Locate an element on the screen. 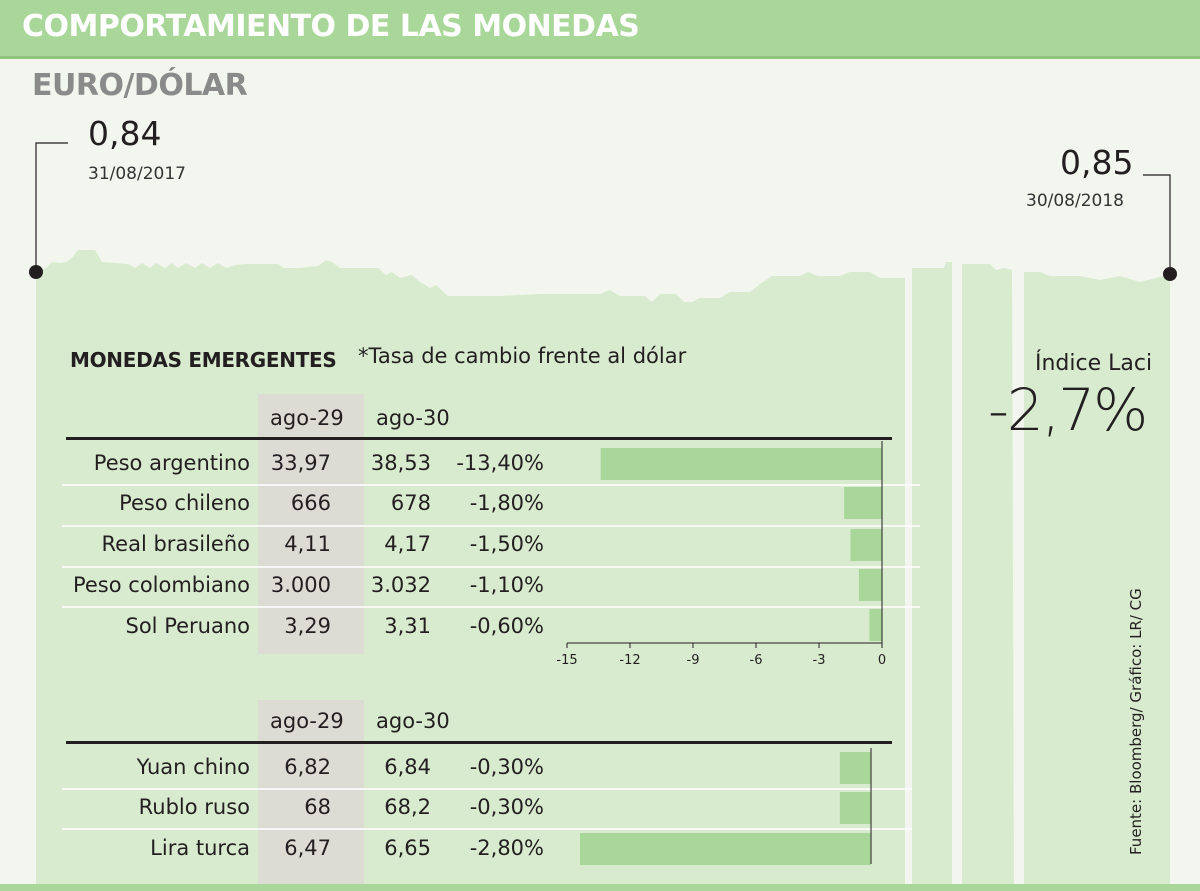 This screenshot has height=891, width=1200. end-value: 0,85 is located at coordinates (1097, 162).